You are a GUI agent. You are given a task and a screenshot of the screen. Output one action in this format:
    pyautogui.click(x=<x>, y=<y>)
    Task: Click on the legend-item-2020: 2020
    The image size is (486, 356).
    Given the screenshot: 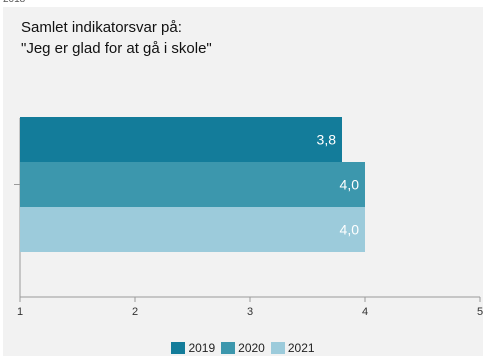 What is the action you would take?
    pyautogui.click(x=243, y=348)
    